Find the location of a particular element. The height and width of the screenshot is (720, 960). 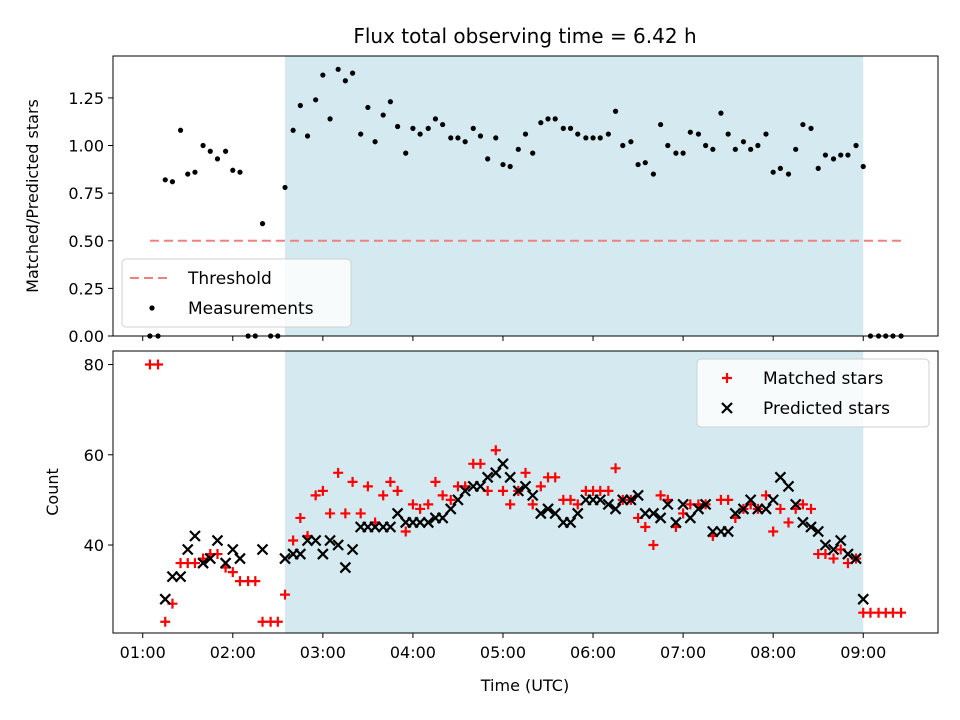

legend: Threshold Measurements is located at coordinates (236, 293).